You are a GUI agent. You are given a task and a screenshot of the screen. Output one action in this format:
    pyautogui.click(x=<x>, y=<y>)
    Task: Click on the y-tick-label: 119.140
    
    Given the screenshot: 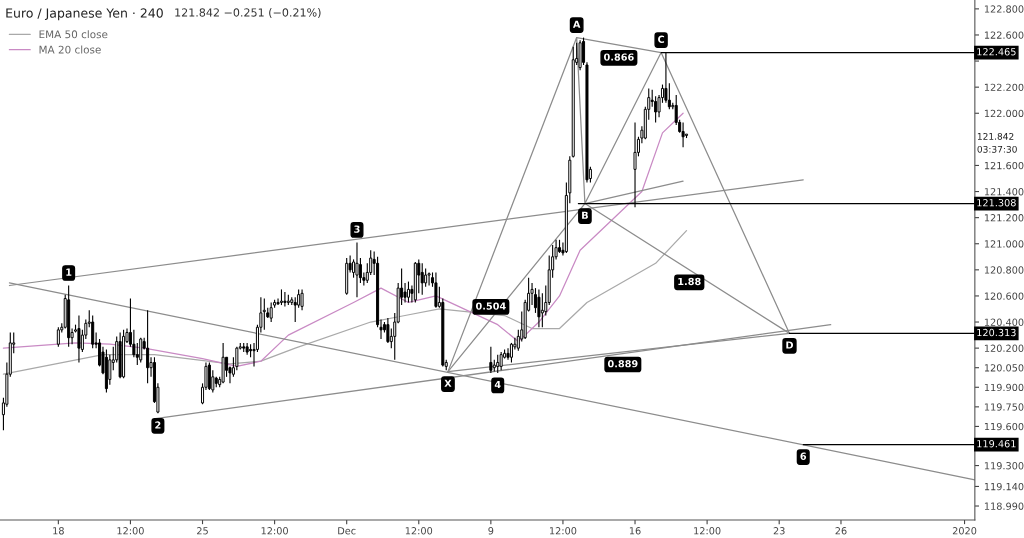 What is the action you would take?
    pyautogui.click(x=1004, y=486)
    